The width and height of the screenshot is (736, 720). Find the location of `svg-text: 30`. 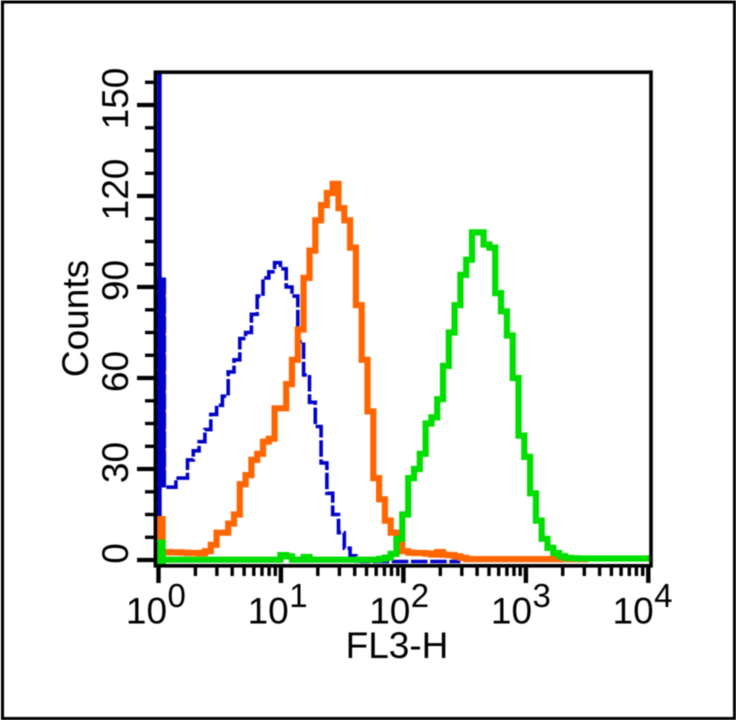

svg-text: 30 is located at coordinates (115, 462).